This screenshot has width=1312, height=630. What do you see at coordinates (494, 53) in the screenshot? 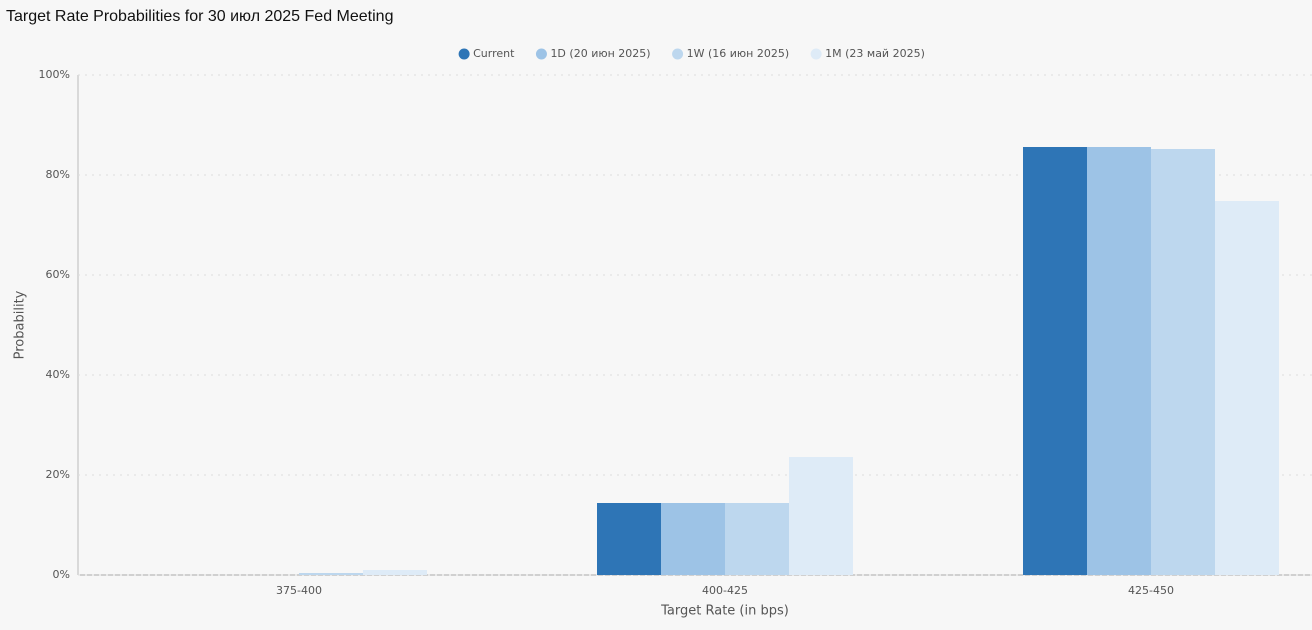
I see `legend-label: Current` at bounding box center [494, 53].